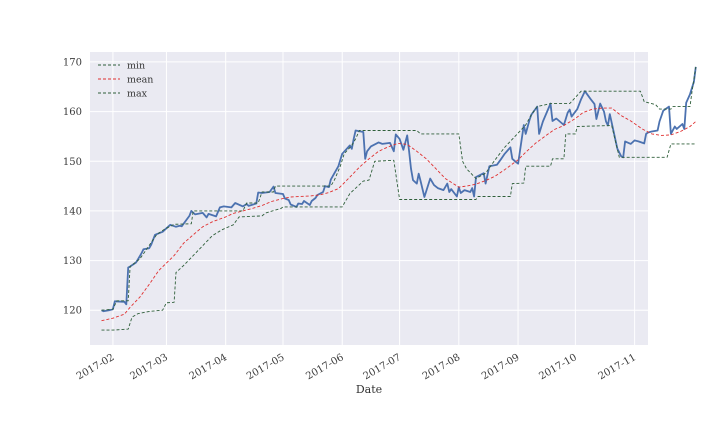 This screenshot has width=720, height=432. What do you see at coordinates (324, 367) in the screenshot?
I see `x-tick-label: 2017-06` at bounding box center [324, 367].